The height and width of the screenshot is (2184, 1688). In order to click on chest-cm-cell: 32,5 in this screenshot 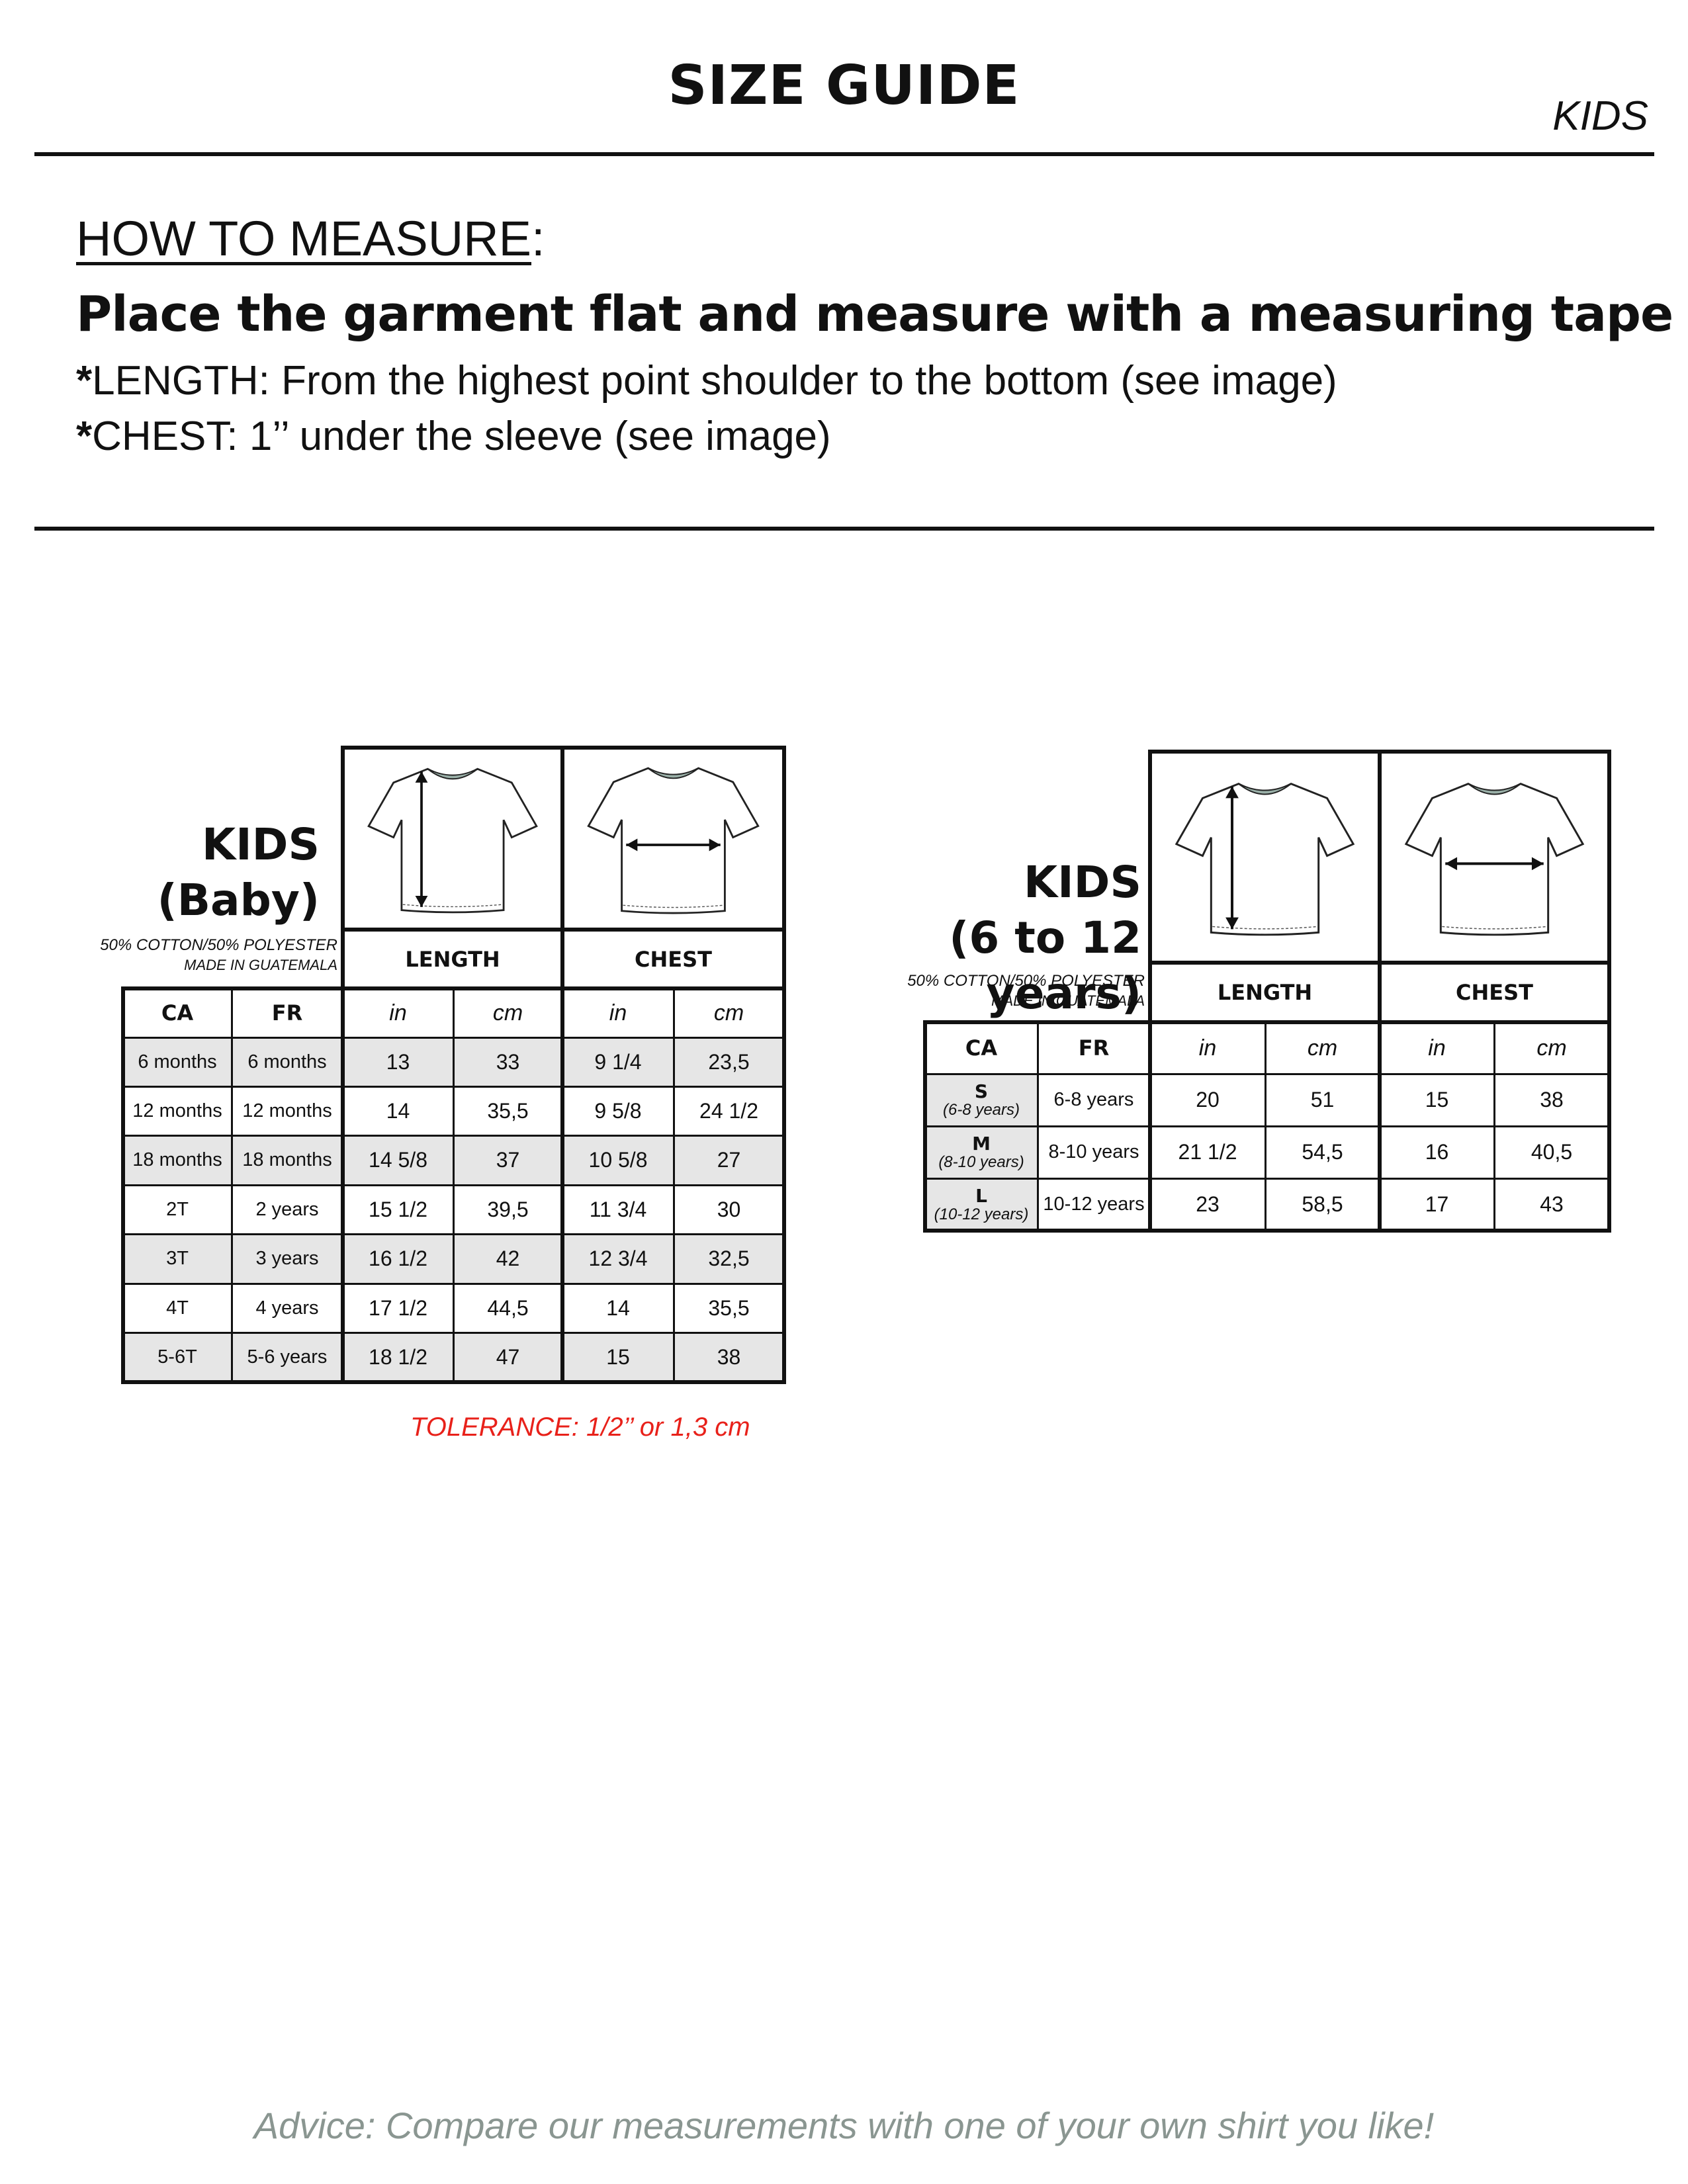, I will do `click(729, 1258)`.